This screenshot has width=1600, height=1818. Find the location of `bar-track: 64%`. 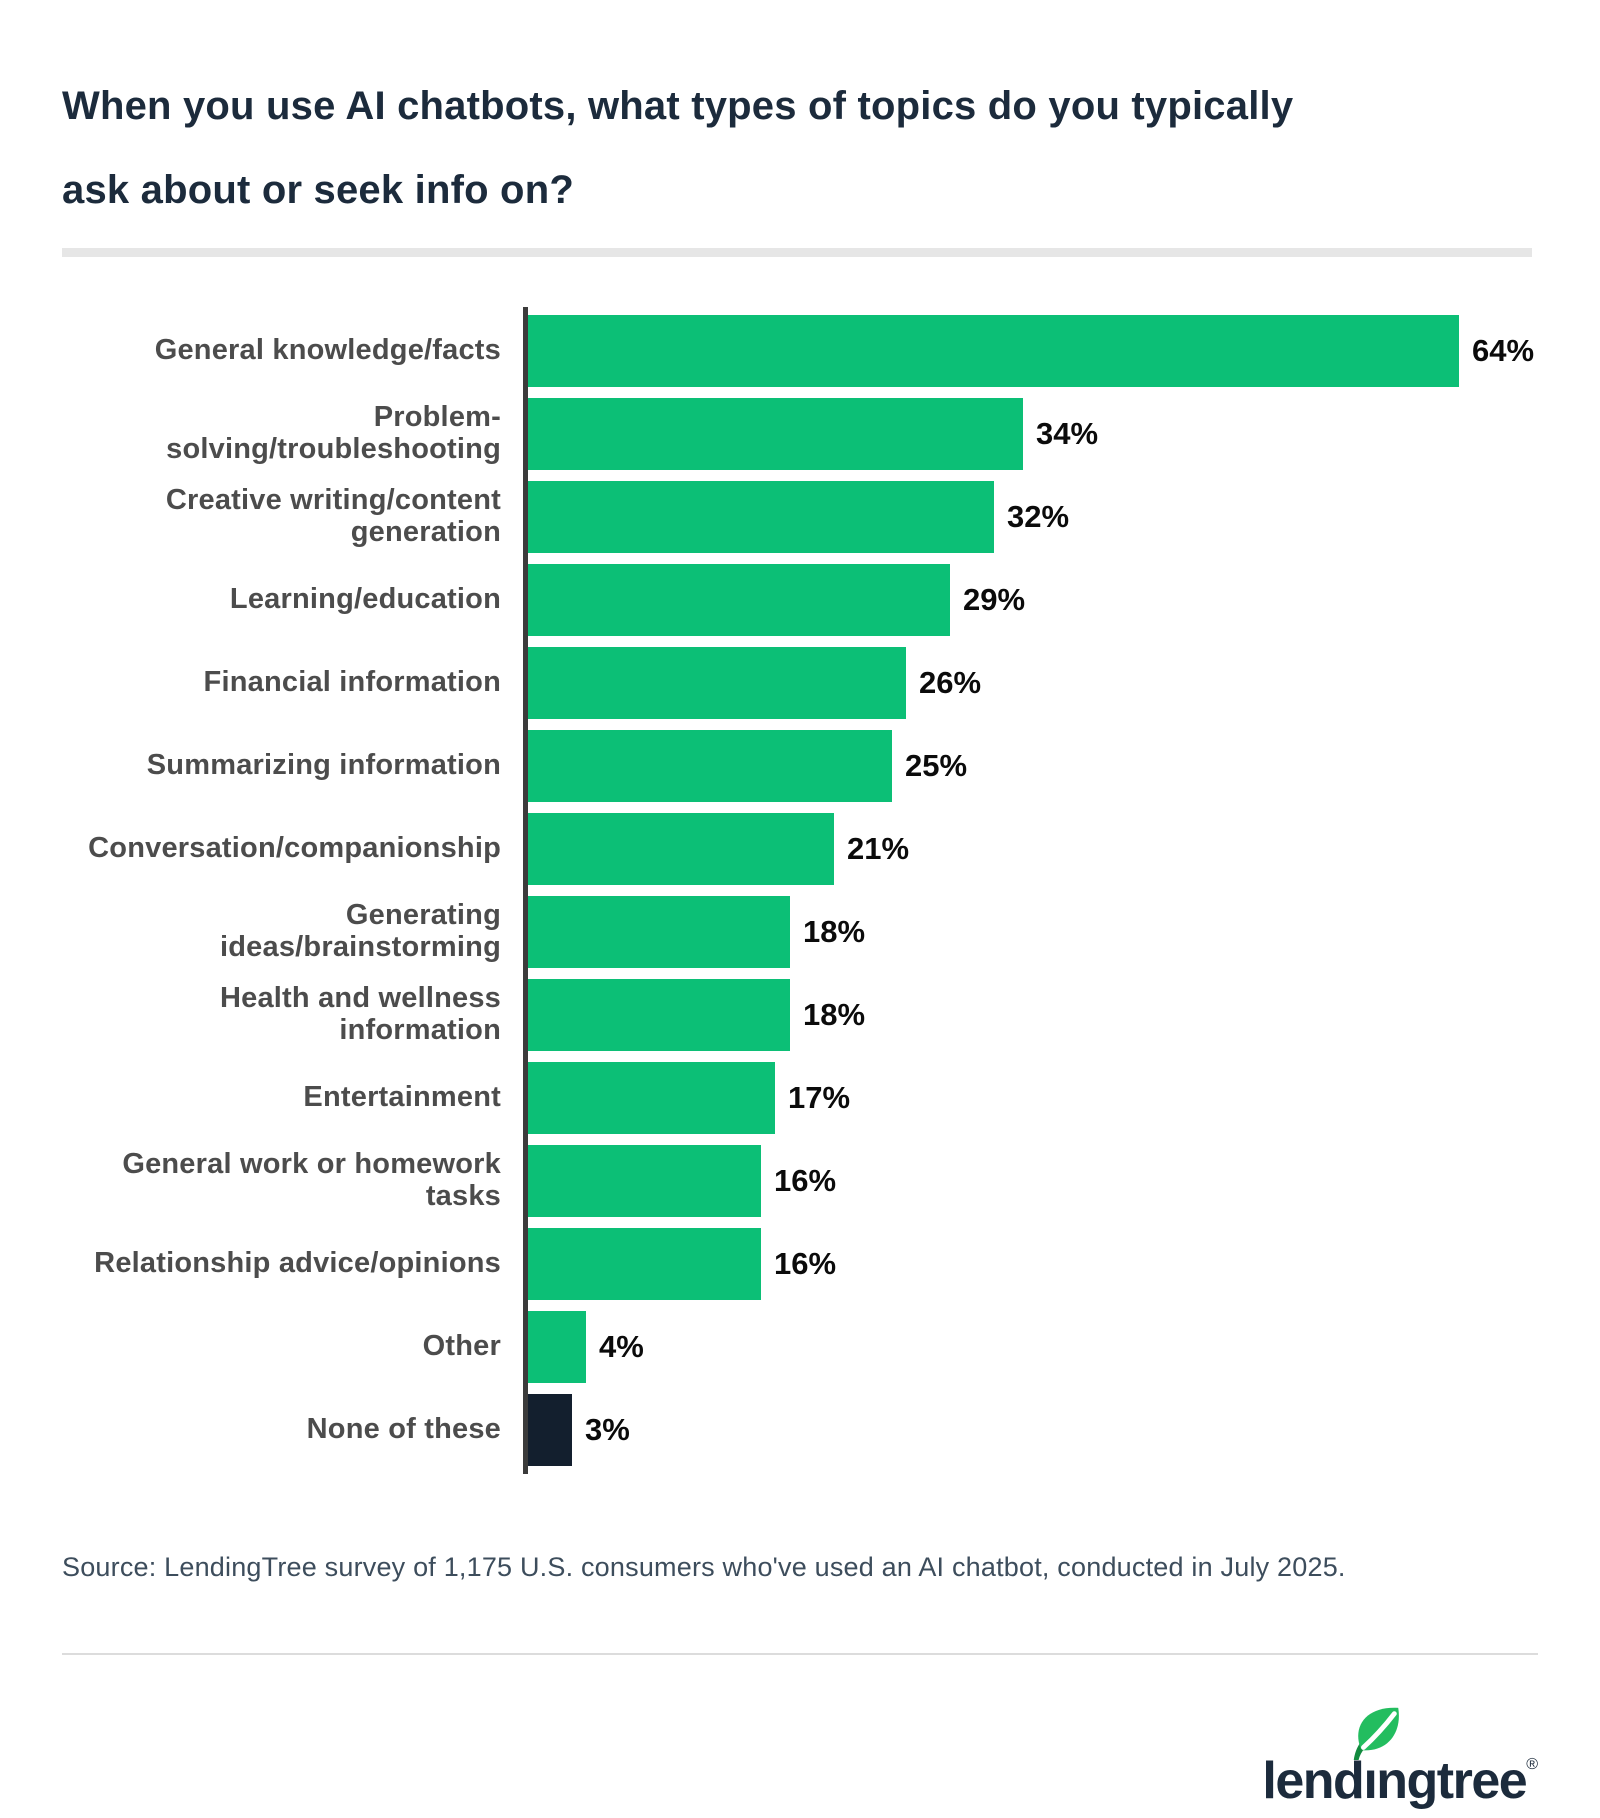

bar-track: 64% is located at coordinates (1030, 351).